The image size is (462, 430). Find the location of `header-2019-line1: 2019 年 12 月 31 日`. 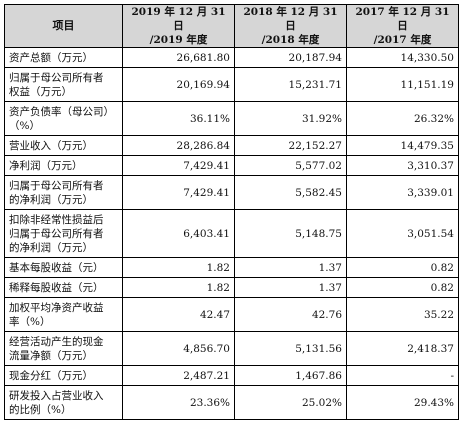

header-2019-line1: 2019 年 12 月 31 日 is located at coordinates (178, 19).